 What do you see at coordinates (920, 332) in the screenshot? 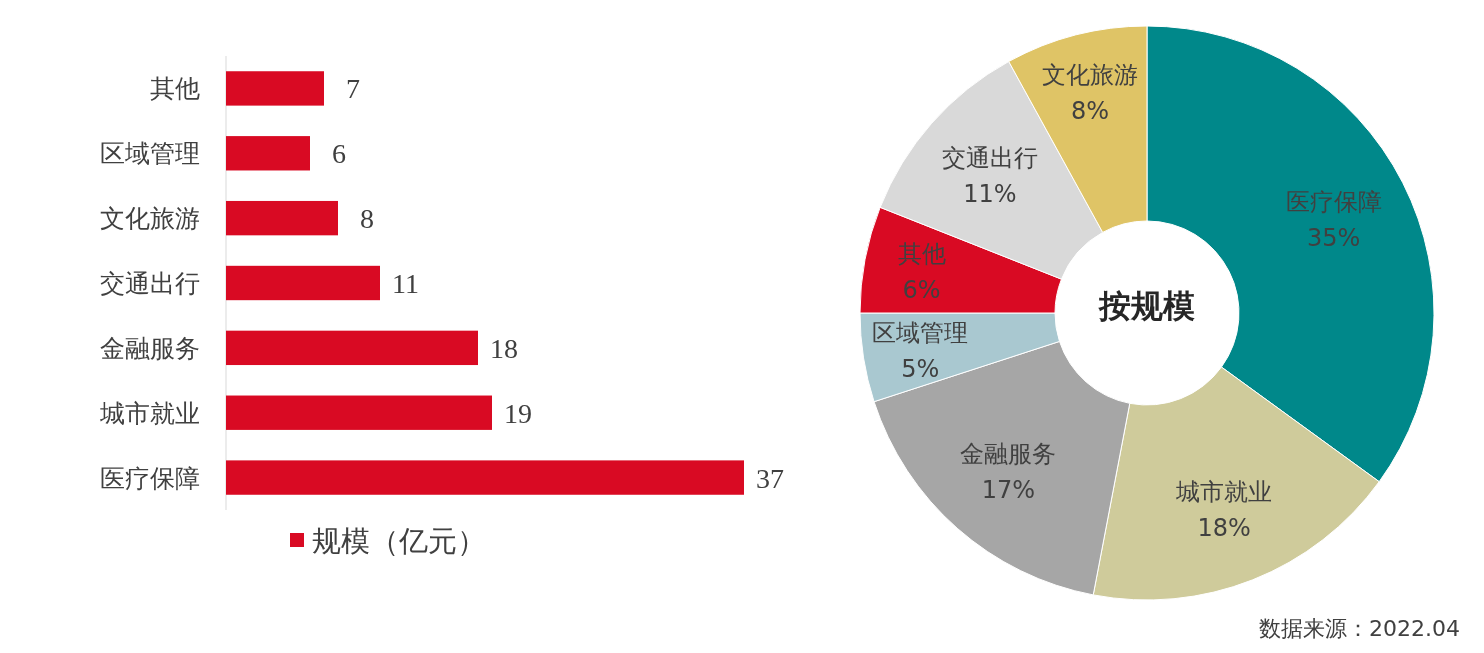
I see `slice-label: 区域管理` at bounding box center [920, 332].